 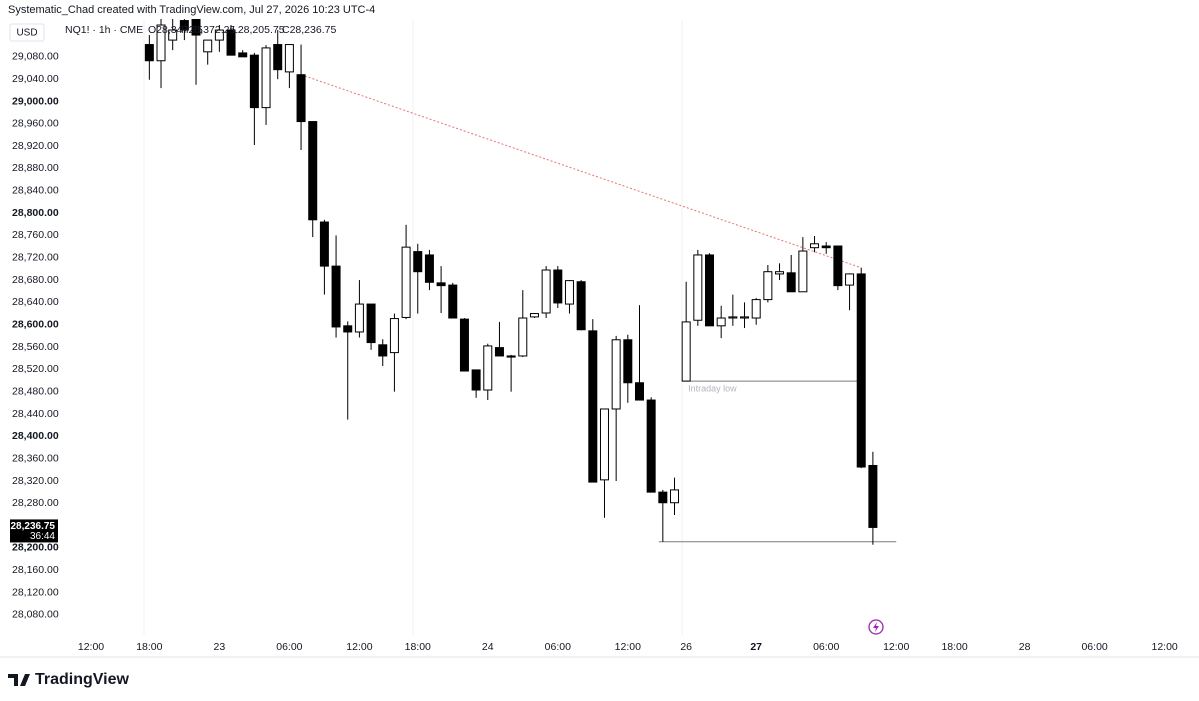 What do you see at coordinates (35, 548) in the screenshot?
I see `y-tick-label: 28,200.00` at bounding box center [35, 548].